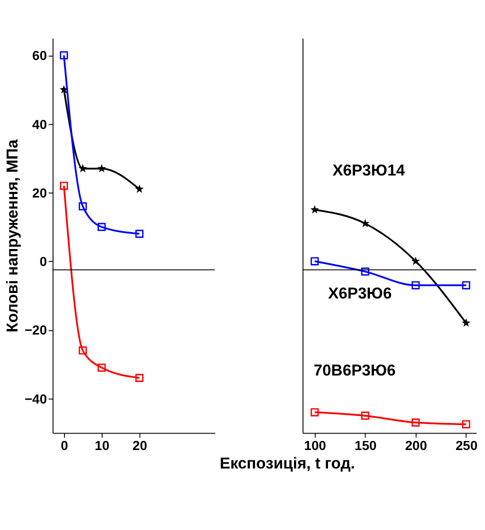 Image resolution: width=485 pixels, height=530 pixels. What do you see at coordinates (35, 398) in the screenshot?
I see `y-tick-label: −40` at bounding box center [35, 398].